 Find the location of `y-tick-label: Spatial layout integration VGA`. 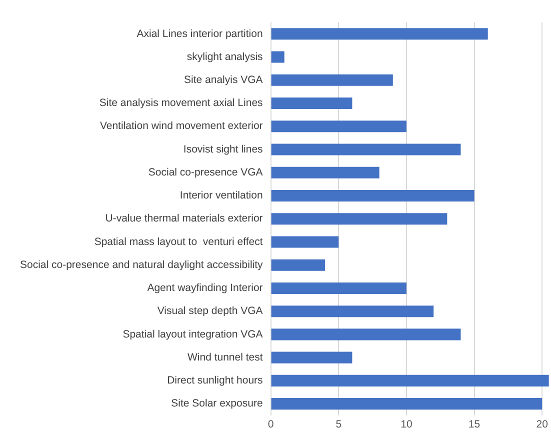

y-tick-label: Spatial layout integration VGA is located at coordinates (192, 334).